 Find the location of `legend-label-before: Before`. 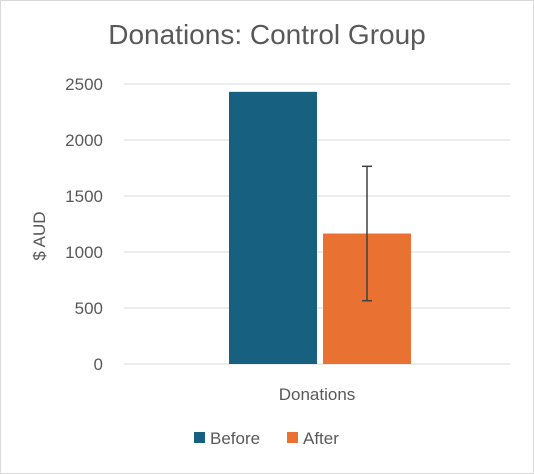

legend-label-before: Before is located at coordinates (235, 438).